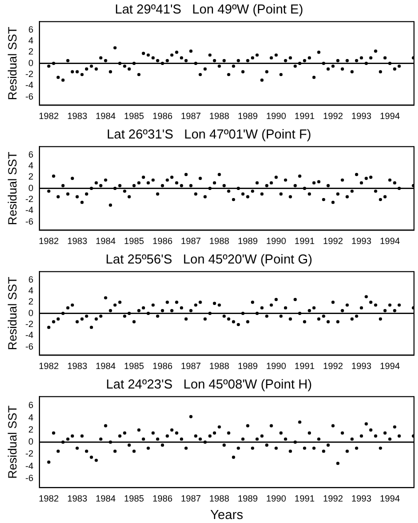  Describe the element at coordinates (227, 514) in the screenshot. I see `x-axis-title: Years` at that location.